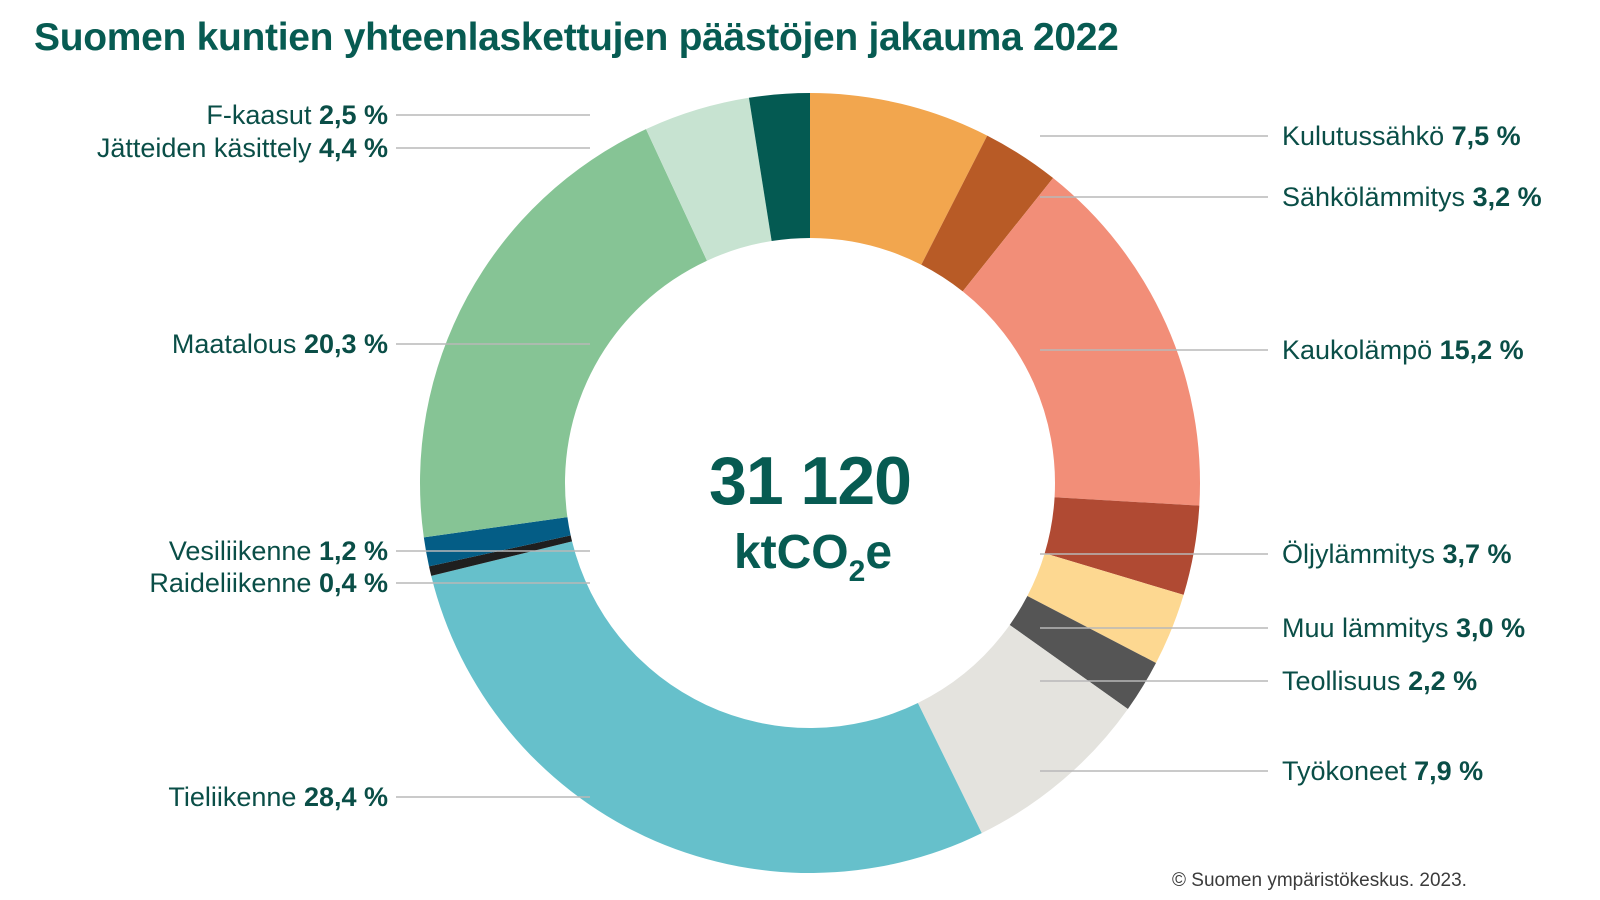  What do you see at coordinates (1477, 554) in the screenshot?
I see `slice-label-value: 3,7 %` at bounding box center [1477, 554].